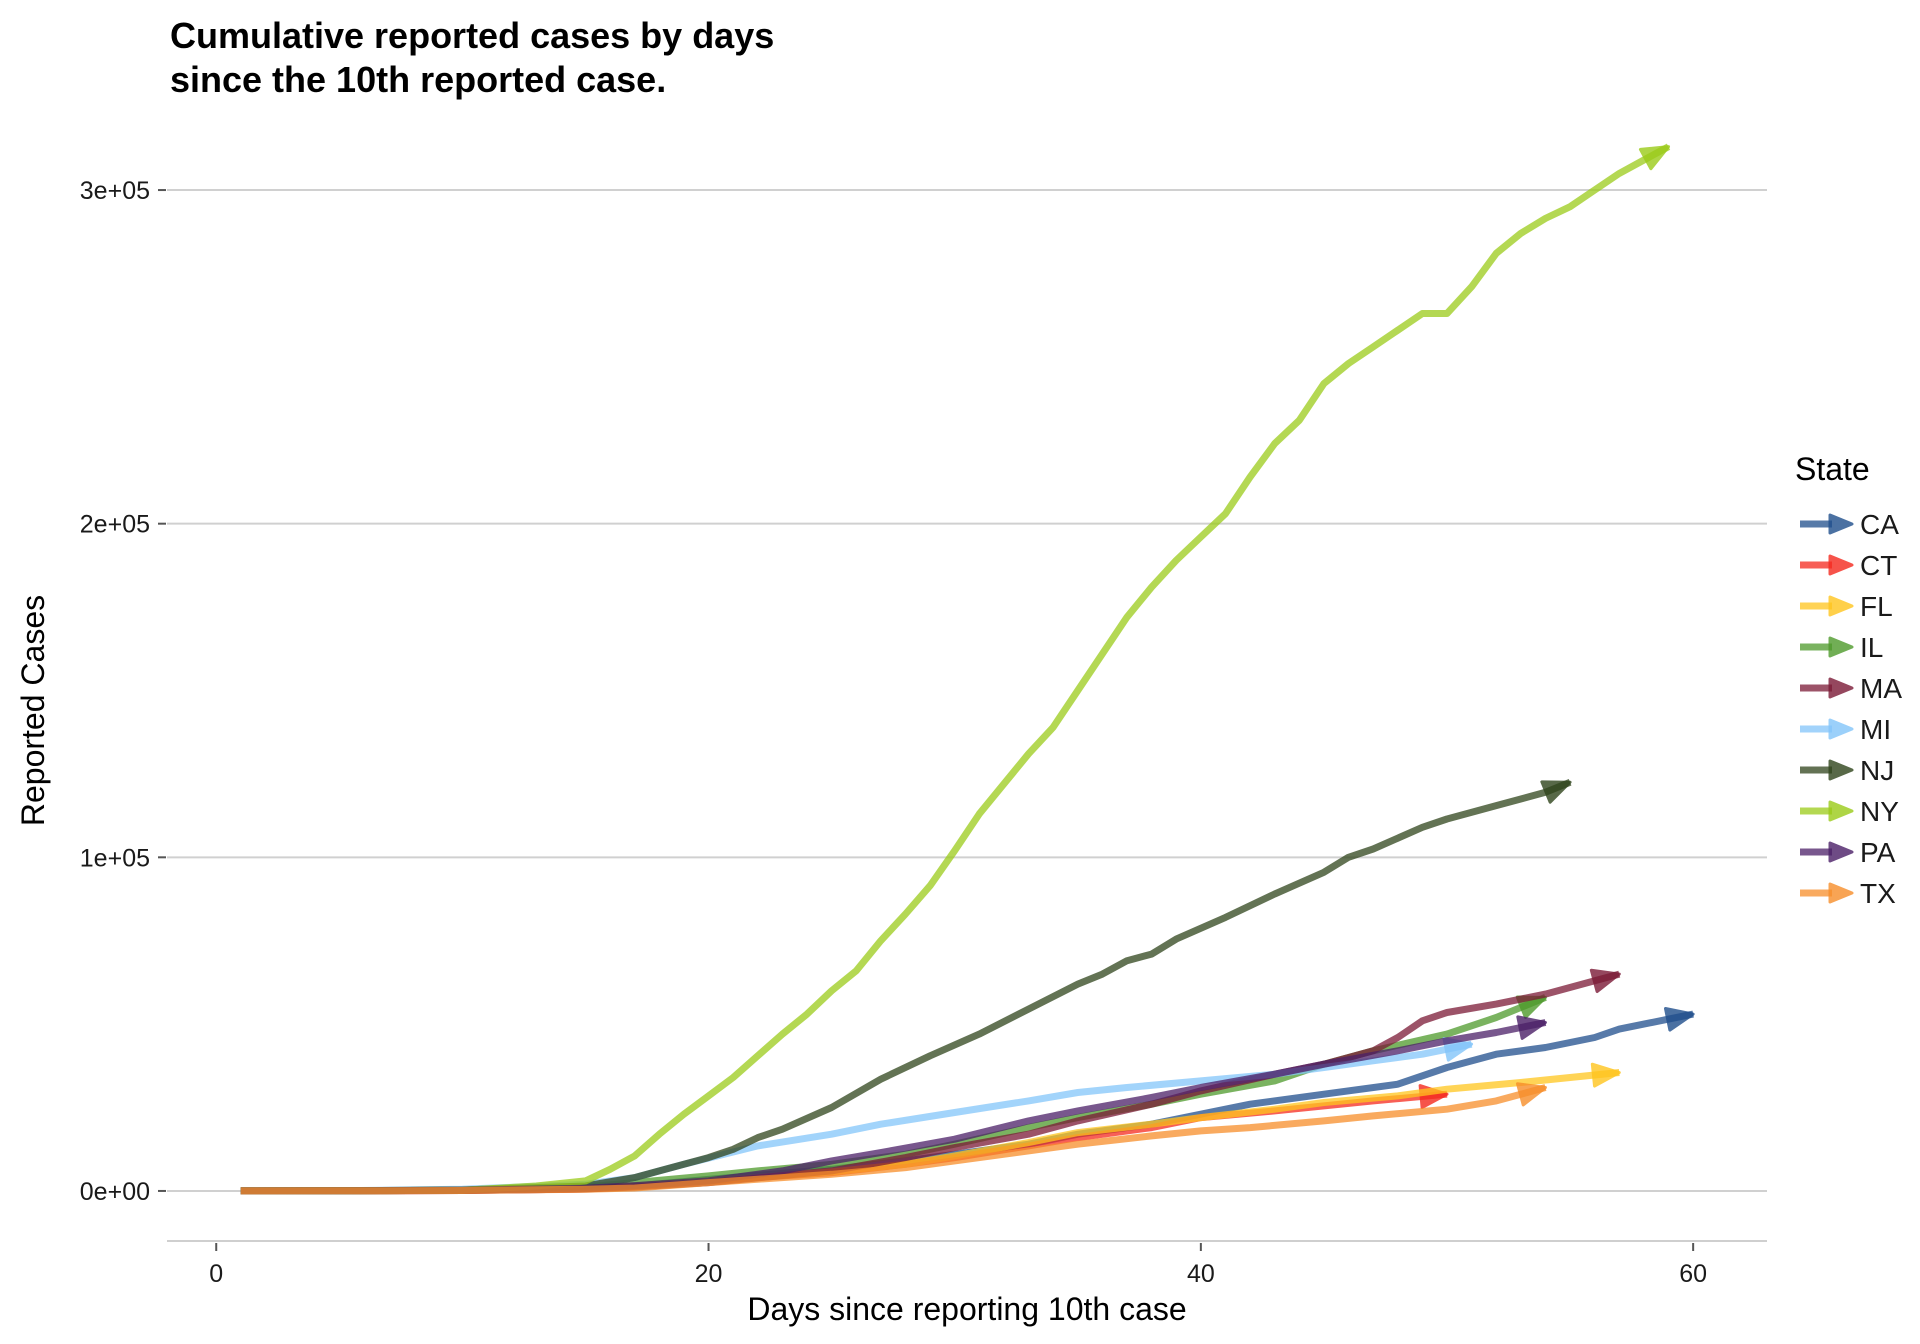 The width and height of the screenshot is (1920, 1344). I want to click on chart-title-line-1: Cumulative reported cases by days, so click(472, 35).